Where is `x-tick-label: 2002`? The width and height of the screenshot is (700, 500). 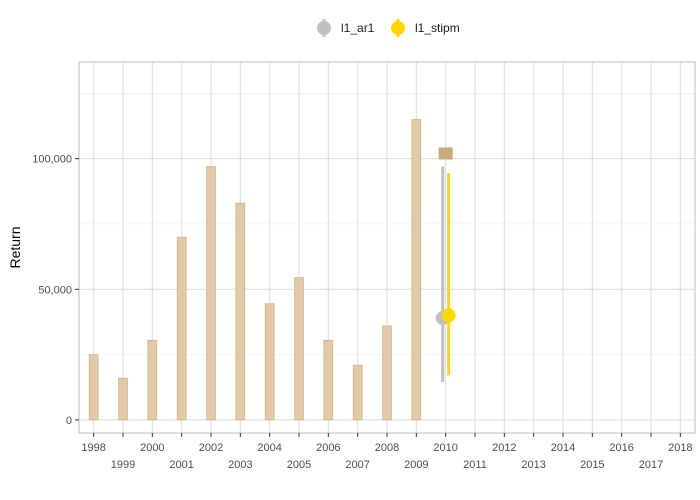
x-tick-label: 2002 is located at coordinates (211, 448).